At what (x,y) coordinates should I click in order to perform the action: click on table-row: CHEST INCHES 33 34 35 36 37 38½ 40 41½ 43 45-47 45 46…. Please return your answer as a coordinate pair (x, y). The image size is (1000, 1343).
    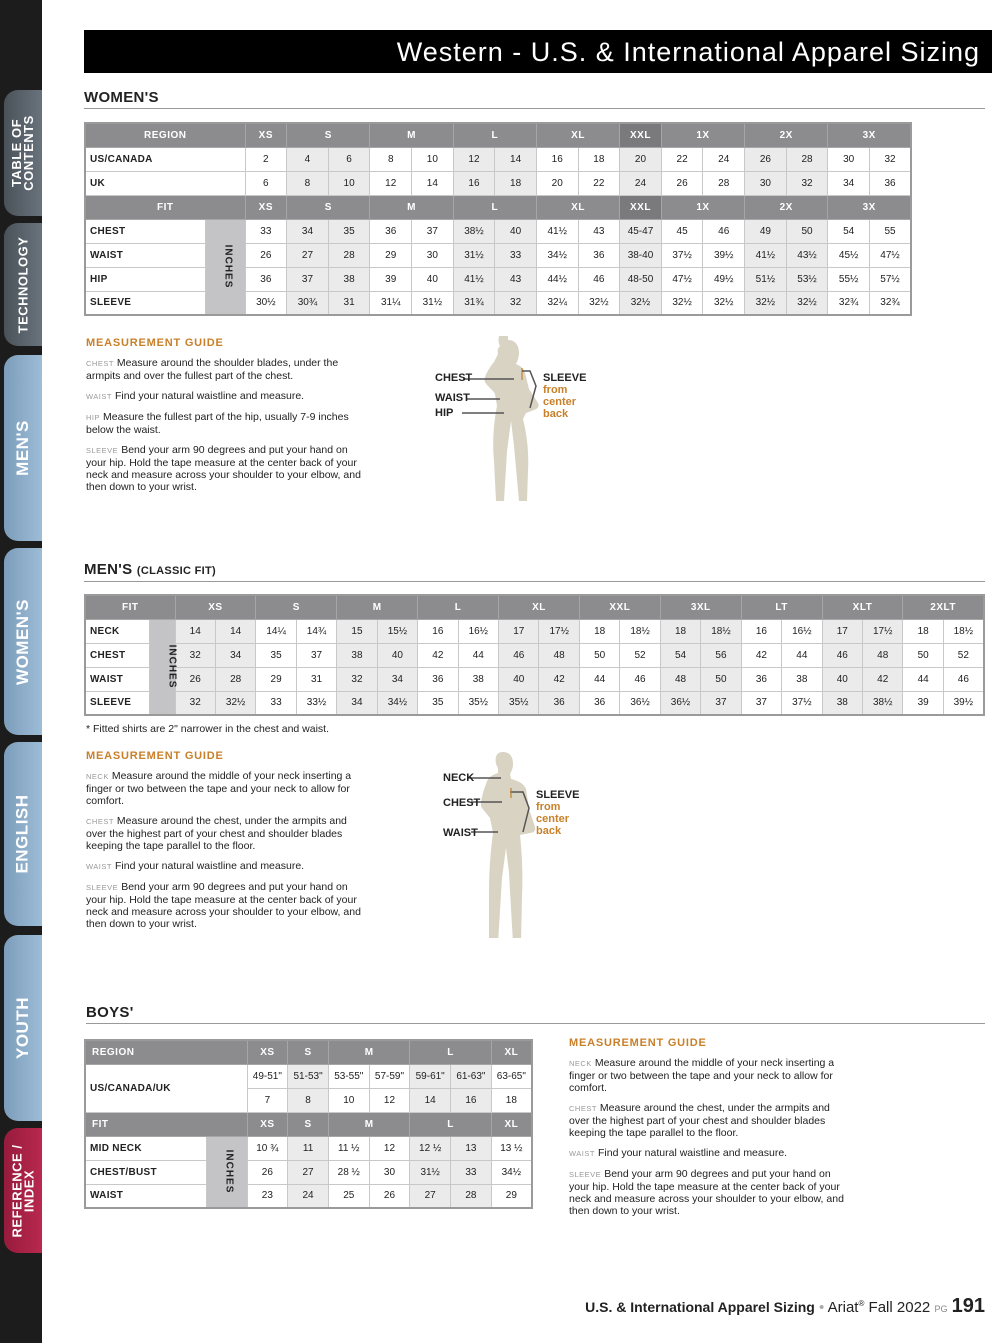
    Looking at the image, I should click on (498, 267).